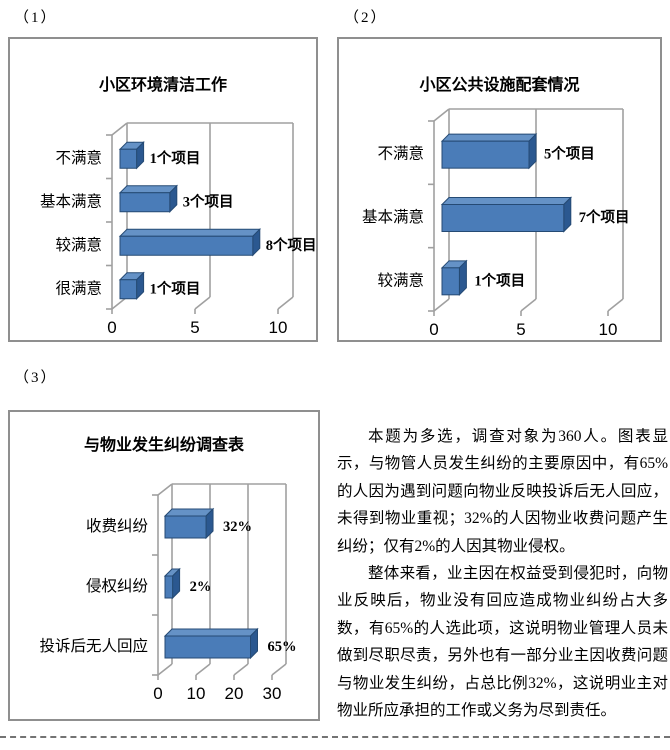  I want to click on bar-value-label: 2%, so click(201, 587).